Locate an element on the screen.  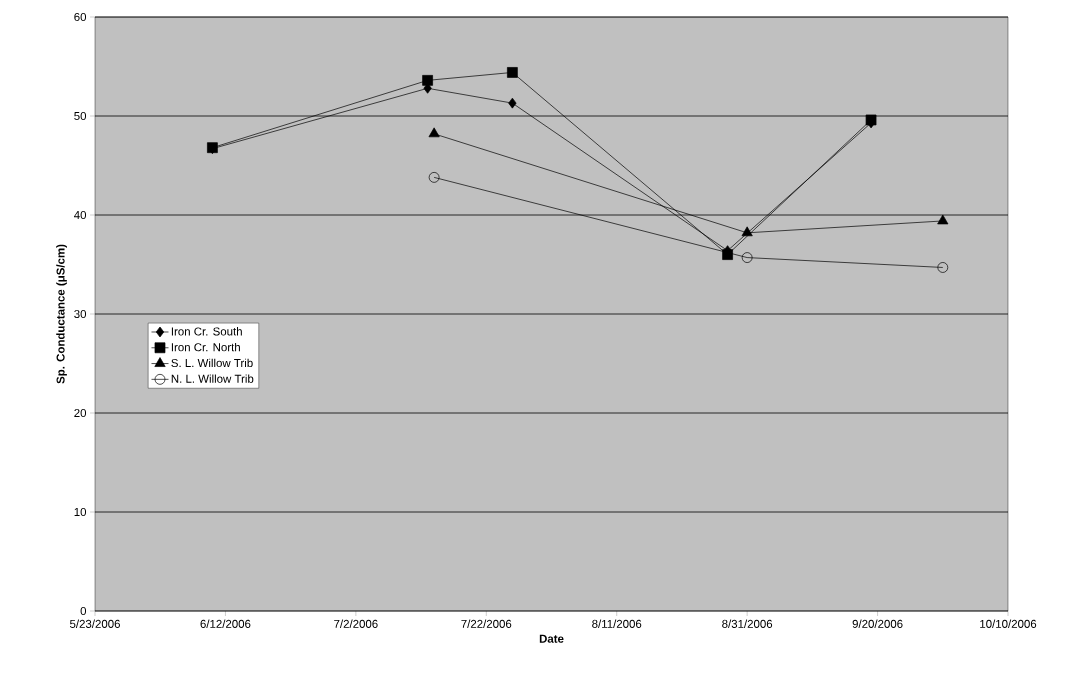
x-tick-label: 5/23/2006 is located at coordinates (94, 623).